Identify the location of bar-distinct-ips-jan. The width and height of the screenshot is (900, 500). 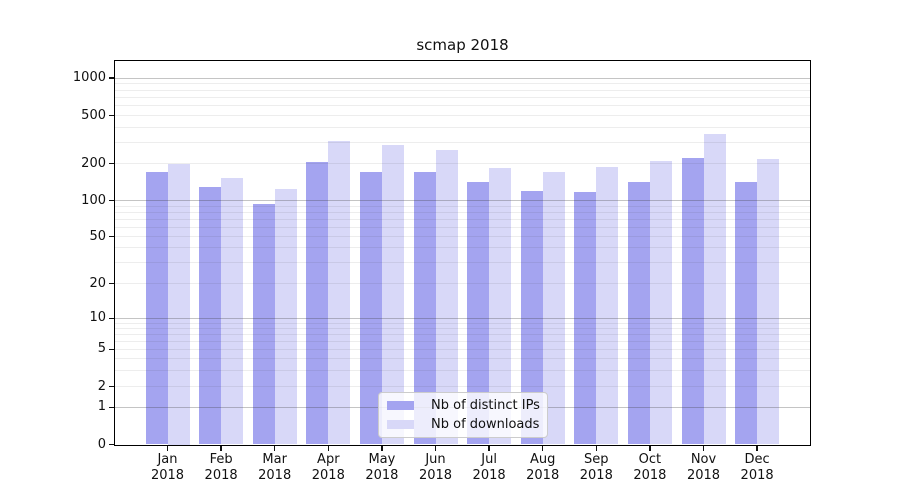
(156, 308).